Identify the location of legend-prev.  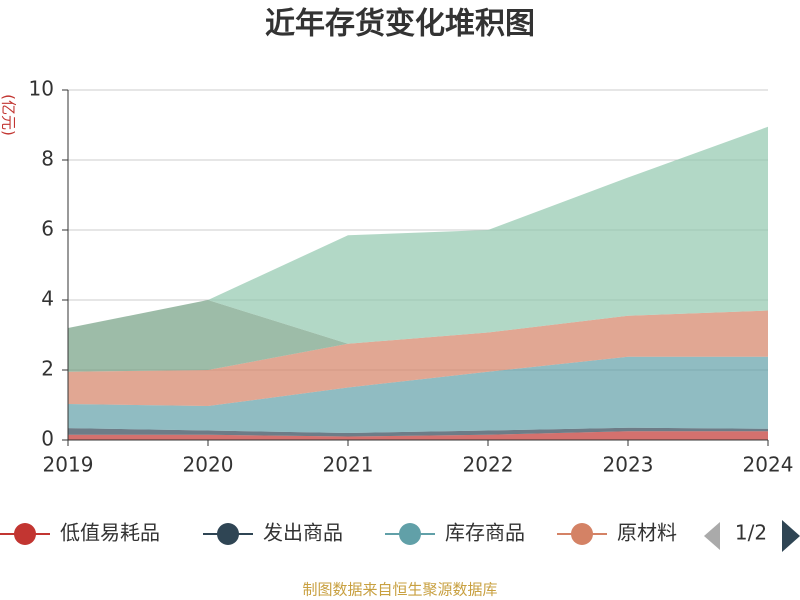
(712, 536).